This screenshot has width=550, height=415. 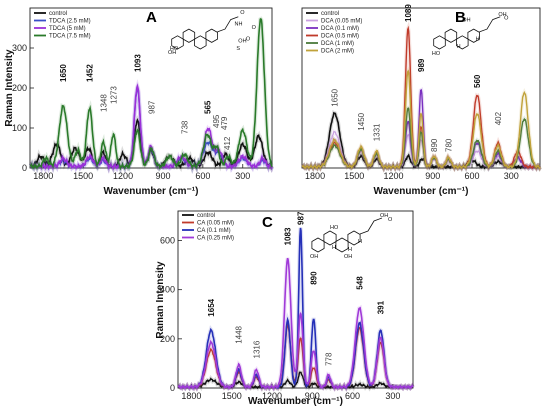 What do you see at coordinates (421, 65) in the screenshot?
I see `peak-label: 989` at bounding box center [421, 65].